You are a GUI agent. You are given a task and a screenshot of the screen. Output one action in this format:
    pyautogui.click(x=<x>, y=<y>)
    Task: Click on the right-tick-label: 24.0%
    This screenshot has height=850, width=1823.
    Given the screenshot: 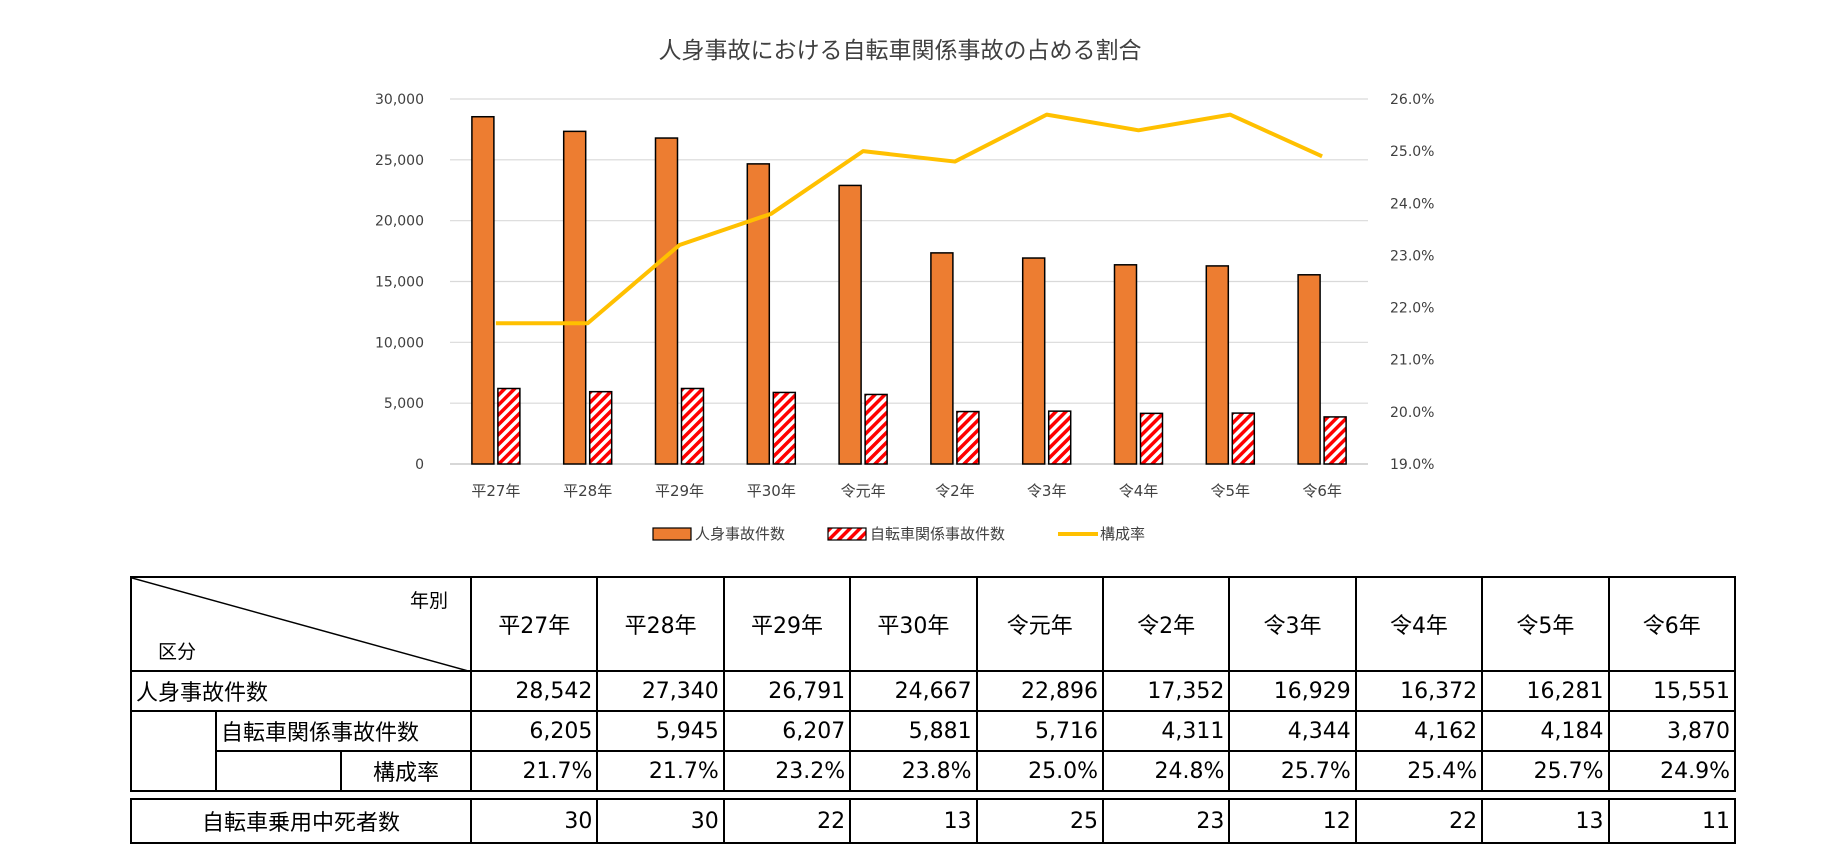 What is the action you would take?
    pyautogui.click(x=1412, y=204)
    